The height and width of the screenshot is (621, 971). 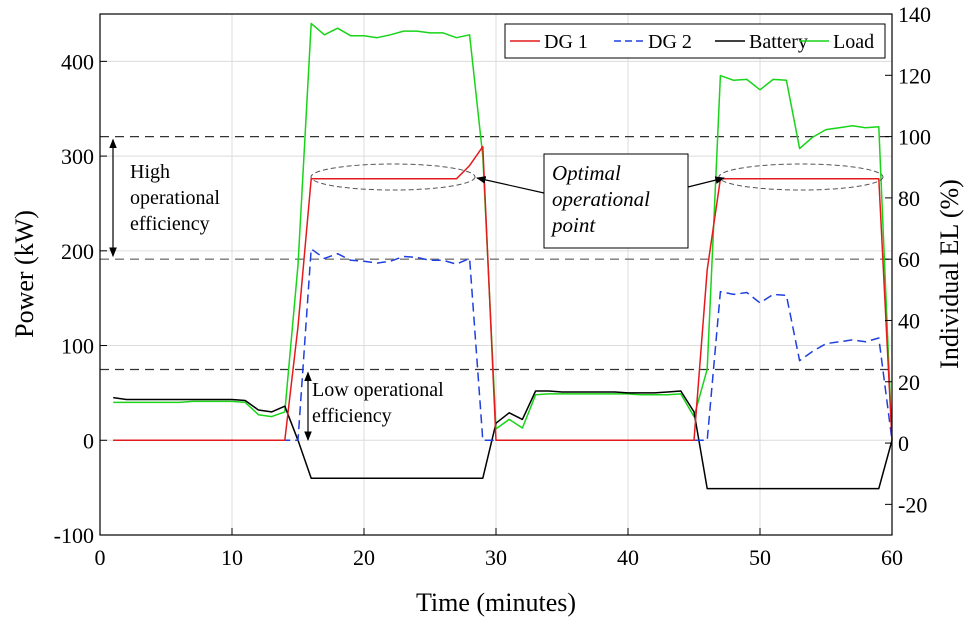 What do you see at coordinates (496, 557) in the screenshot?
I see `x-tick-label: 30` at bounding box center [496, 557].